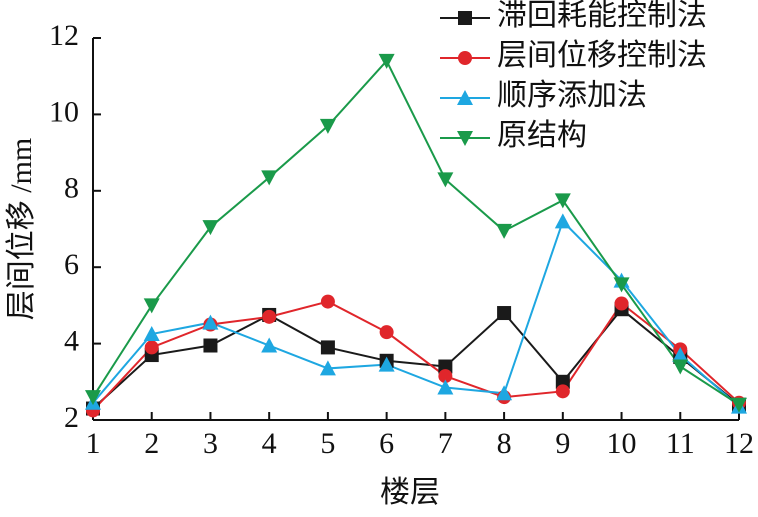 This screenshot has height=517, width=758. What do you see at coordinates (445, 443) in the screenshot?
I see `x-tick-label: 7` at bounding box center [445, 443].